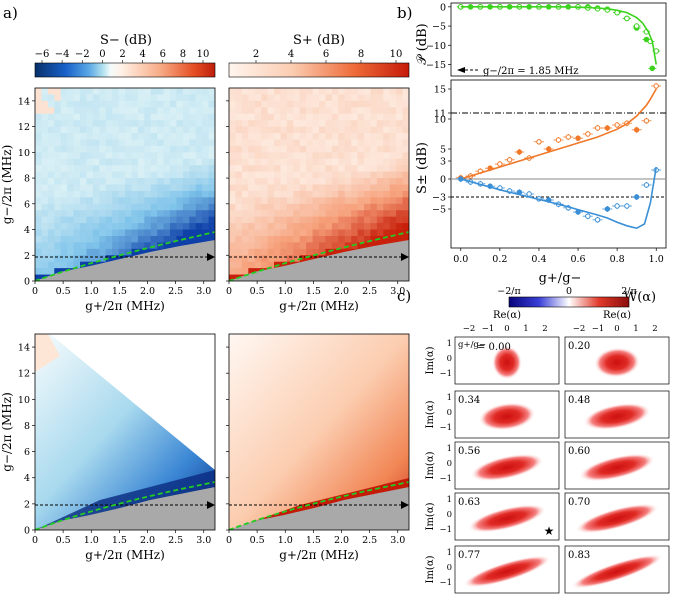 The width and height of the screenshot is (677, 599). What do you see at coordinates (636, 26) in the screenshot?
I see `p-point` at bounding box center [636, 26].